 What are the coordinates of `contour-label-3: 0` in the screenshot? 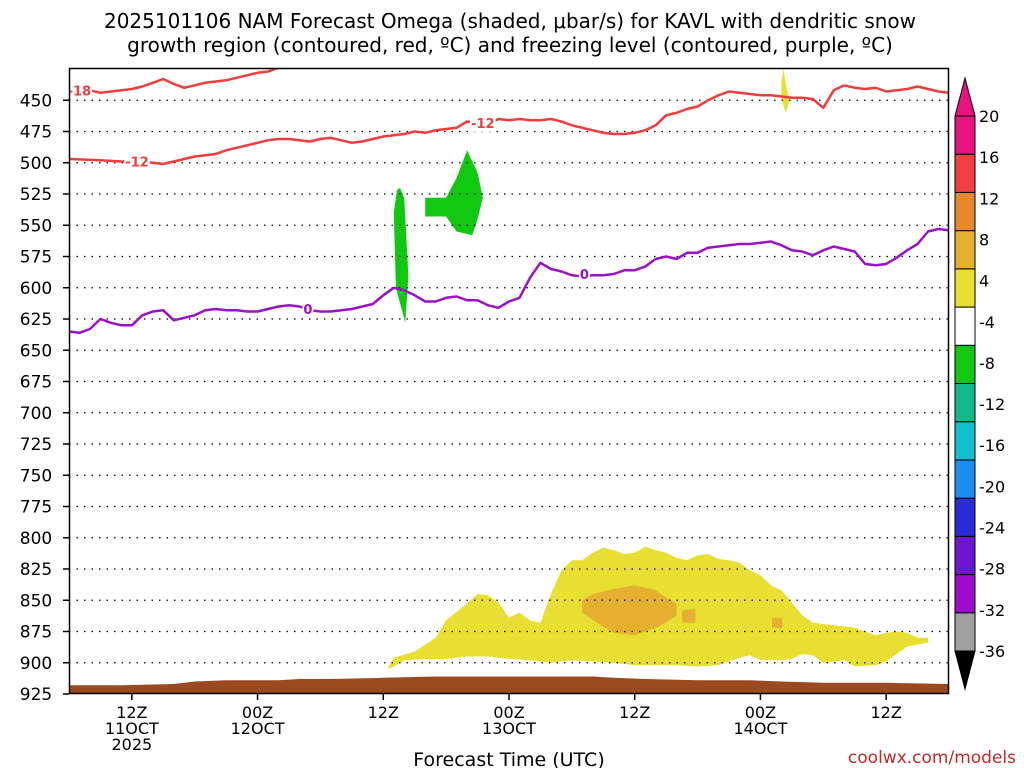 It's located at (307, 310).